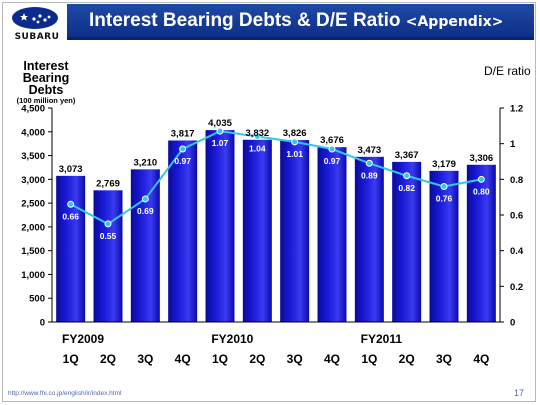 The width and height of the screenshot is (540, 405). What do you see at coordinates (516, 180) in the screenshot?
I see `right-axis-tick-label: 0.8` at bounding box center [516, 180].